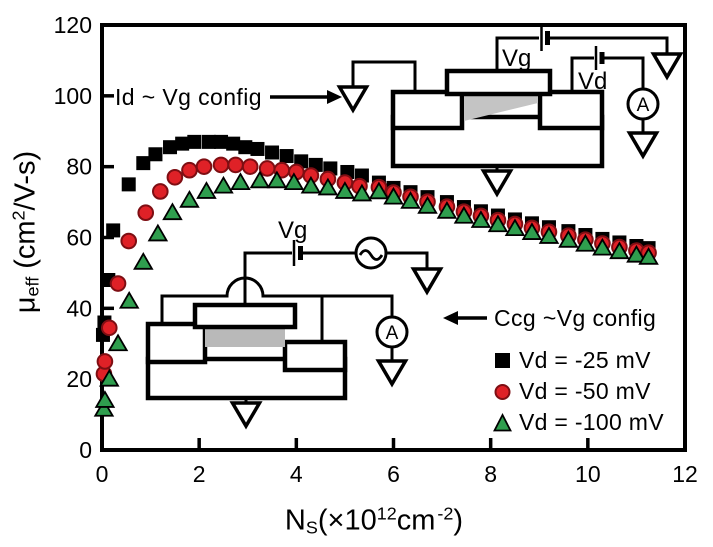  Describe the element at coordinates (571, 110) in the screenshot. I see `drain-contact` at that location.